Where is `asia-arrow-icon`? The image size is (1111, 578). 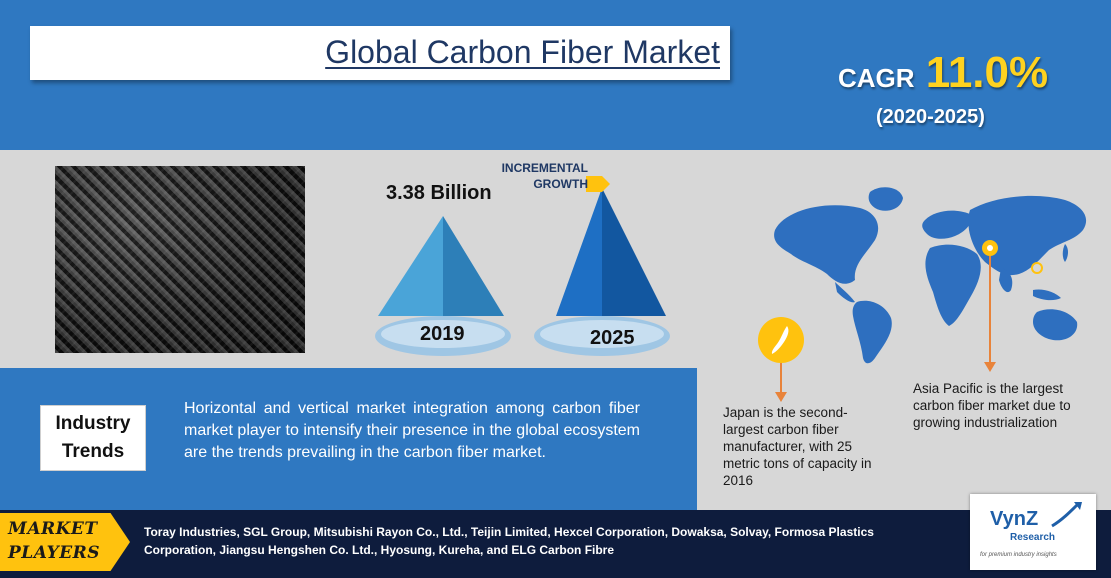
asia-arrow-icon is located at coordinates (990, 367).